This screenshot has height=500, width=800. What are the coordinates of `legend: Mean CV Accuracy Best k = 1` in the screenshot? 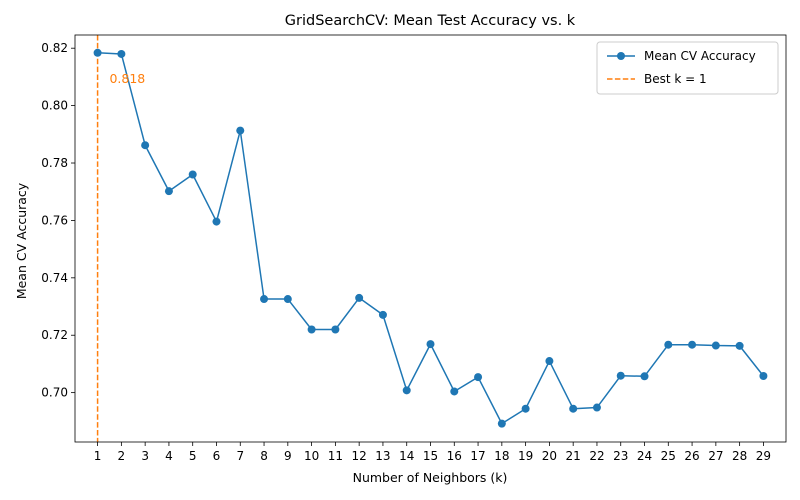 It's located at (687, 68).